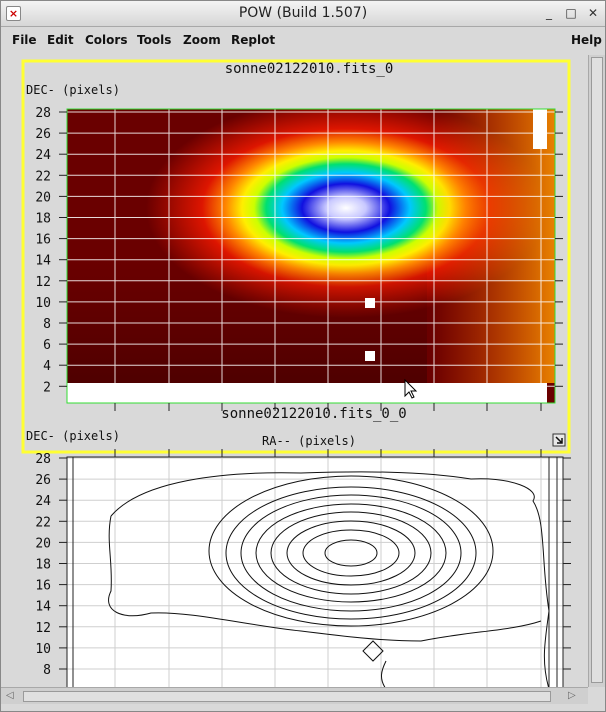  I want to click on graph1-y-tick-label: 20, so click(43, 197).